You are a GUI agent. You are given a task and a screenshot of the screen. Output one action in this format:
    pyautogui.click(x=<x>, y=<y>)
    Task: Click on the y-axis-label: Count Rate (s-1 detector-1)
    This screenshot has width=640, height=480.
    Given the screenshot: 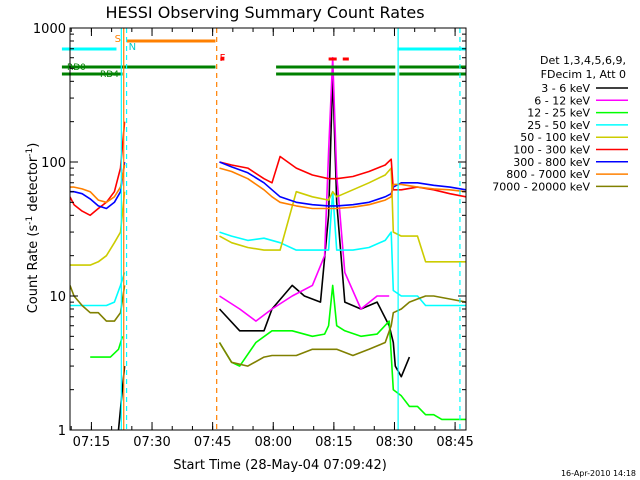 What is the action you would take?
    pyautogui.click(x=33, y=228)
    